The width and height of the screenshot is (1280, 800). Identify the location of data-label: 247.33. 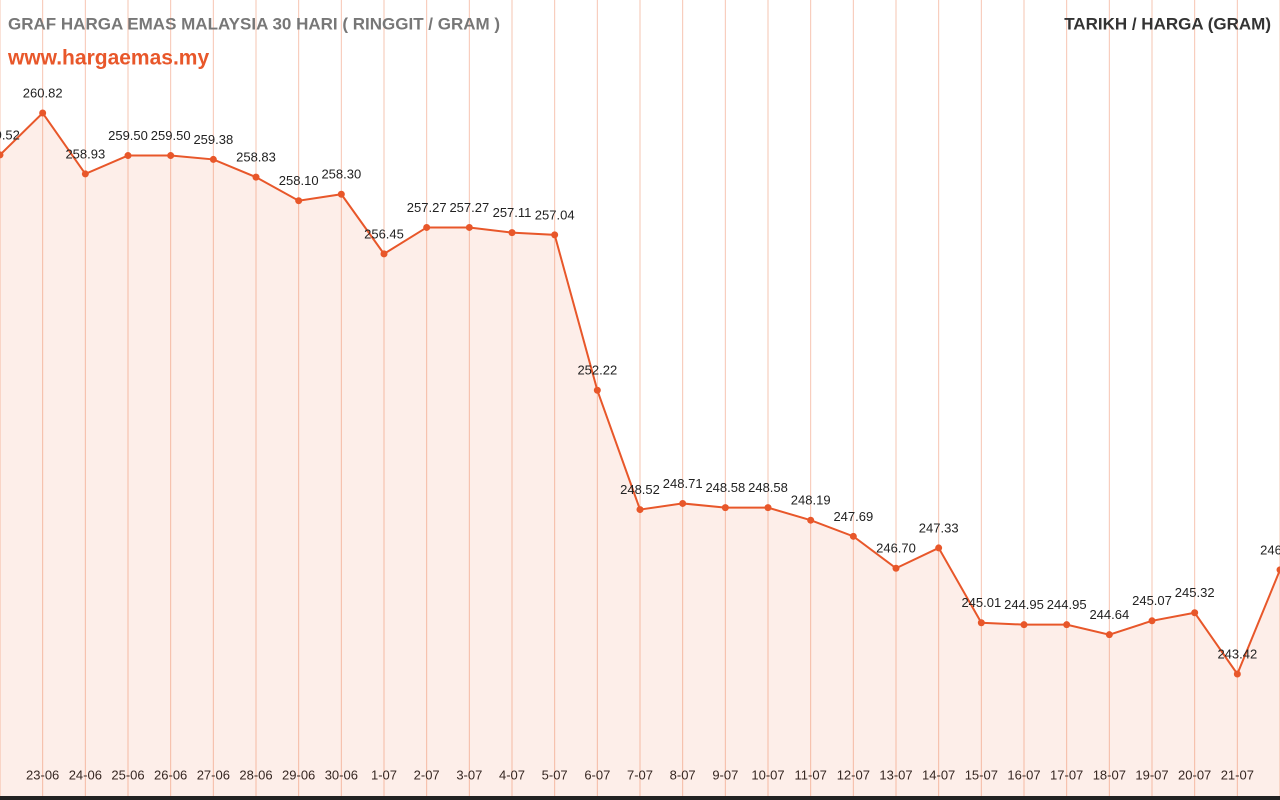
(939, 527).